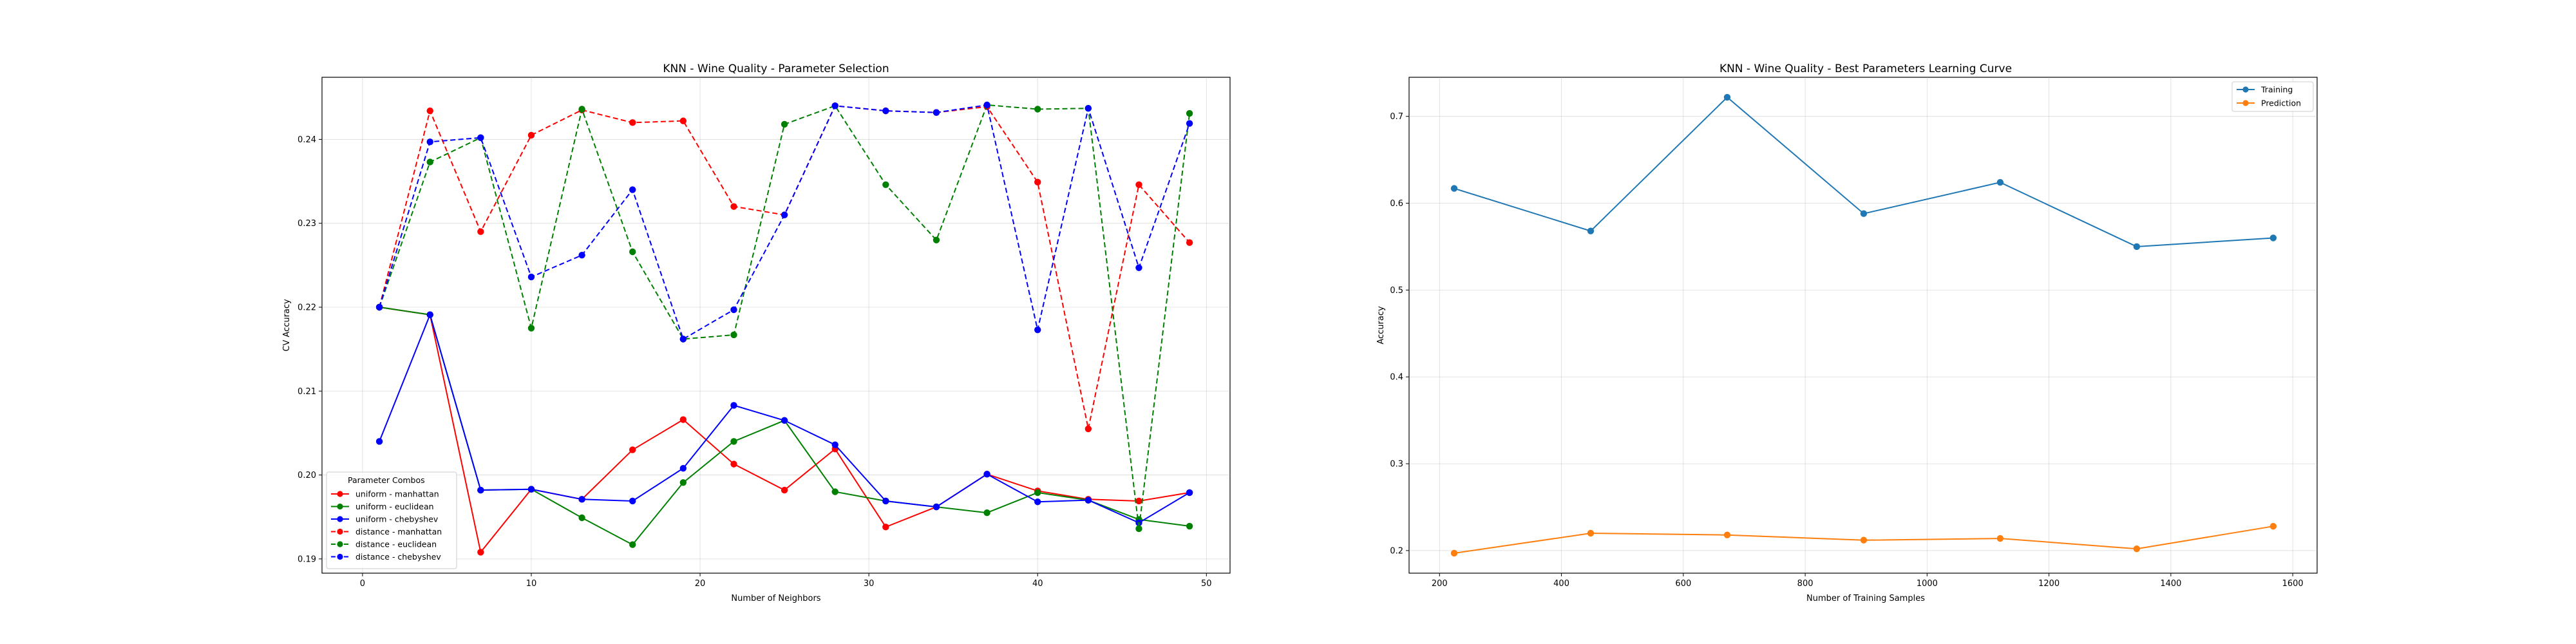  Describe the element at coordinates (2269, 96) in the screenshot. I see `legend-items: Training Prediction` at that location.